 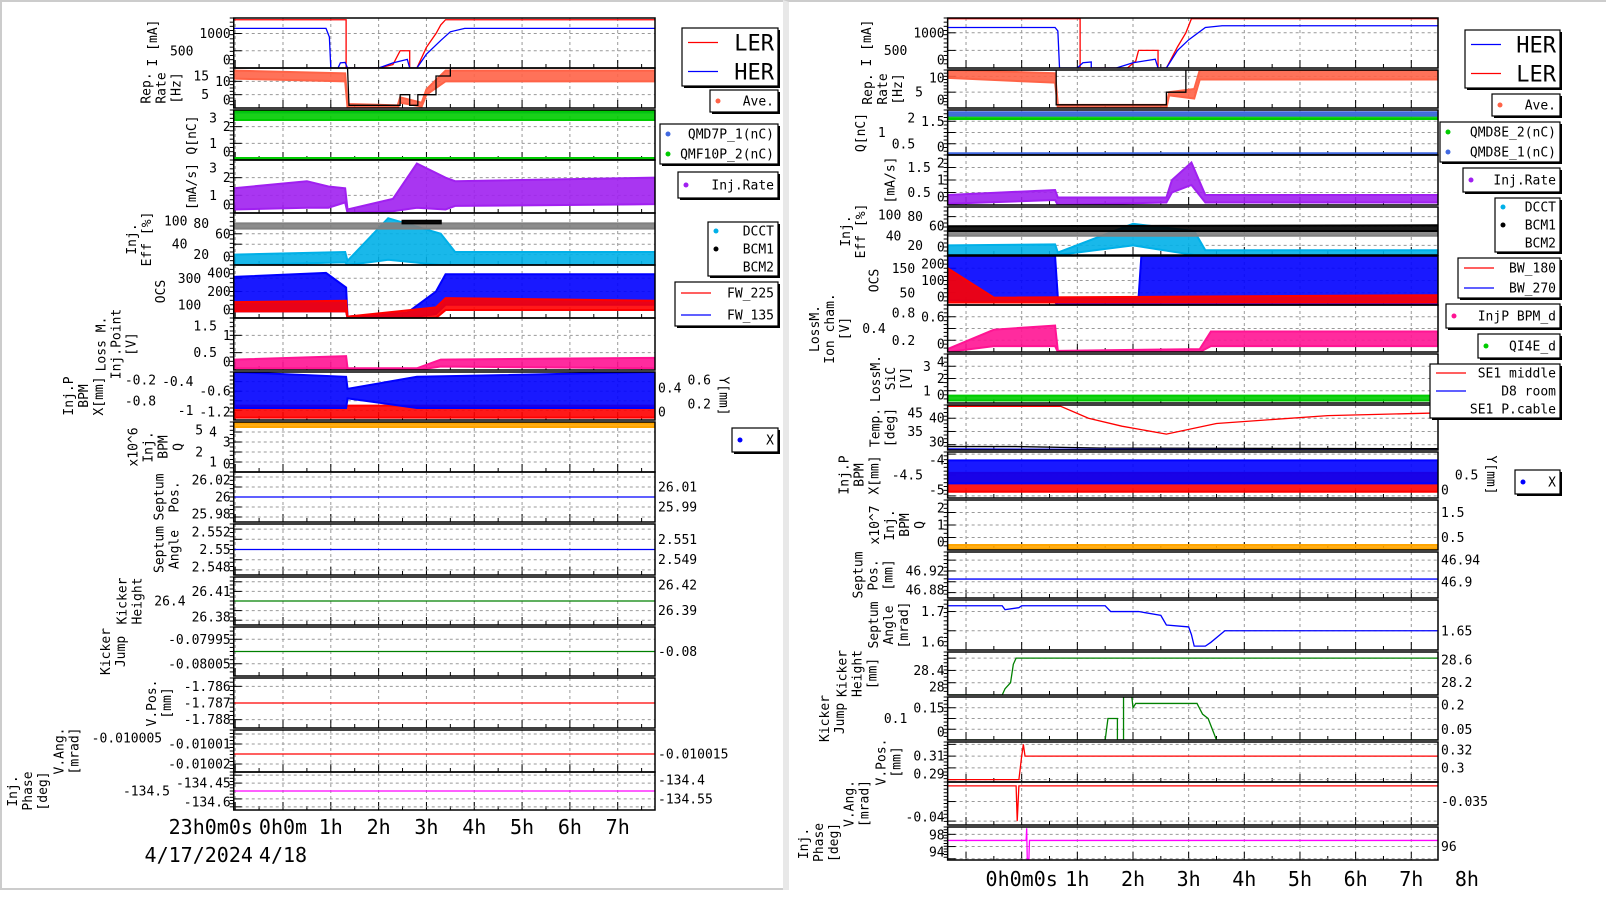 I want to click on legend-label: LER, so click(x=1536, y=74).